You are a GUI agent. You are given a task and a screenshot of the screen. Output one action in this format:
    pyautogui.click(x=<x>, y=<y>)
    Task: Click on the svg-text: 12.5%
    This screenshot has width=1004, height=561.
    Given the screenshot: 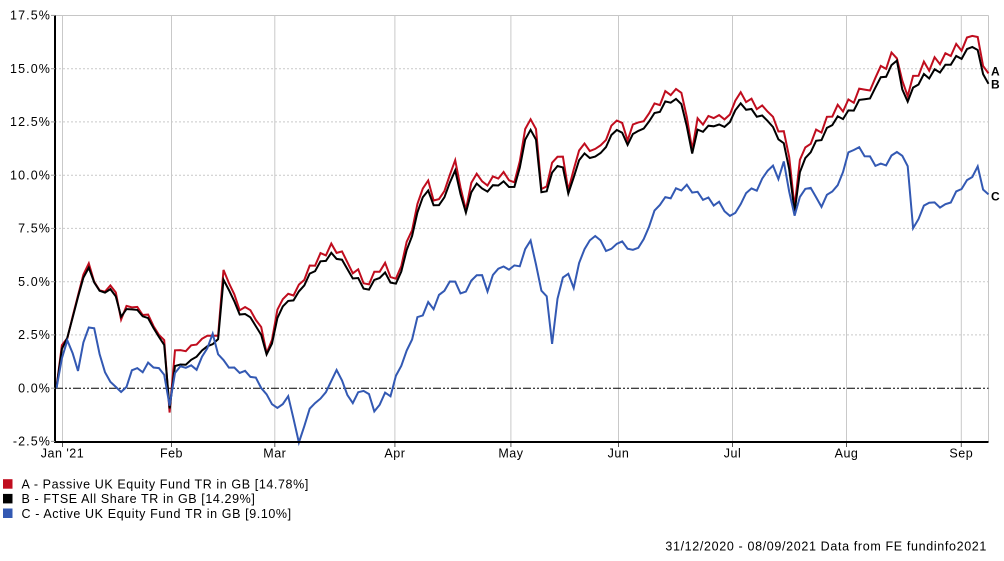 What is the action you would take?
    pyautogui.click(x=30, y=122)
    